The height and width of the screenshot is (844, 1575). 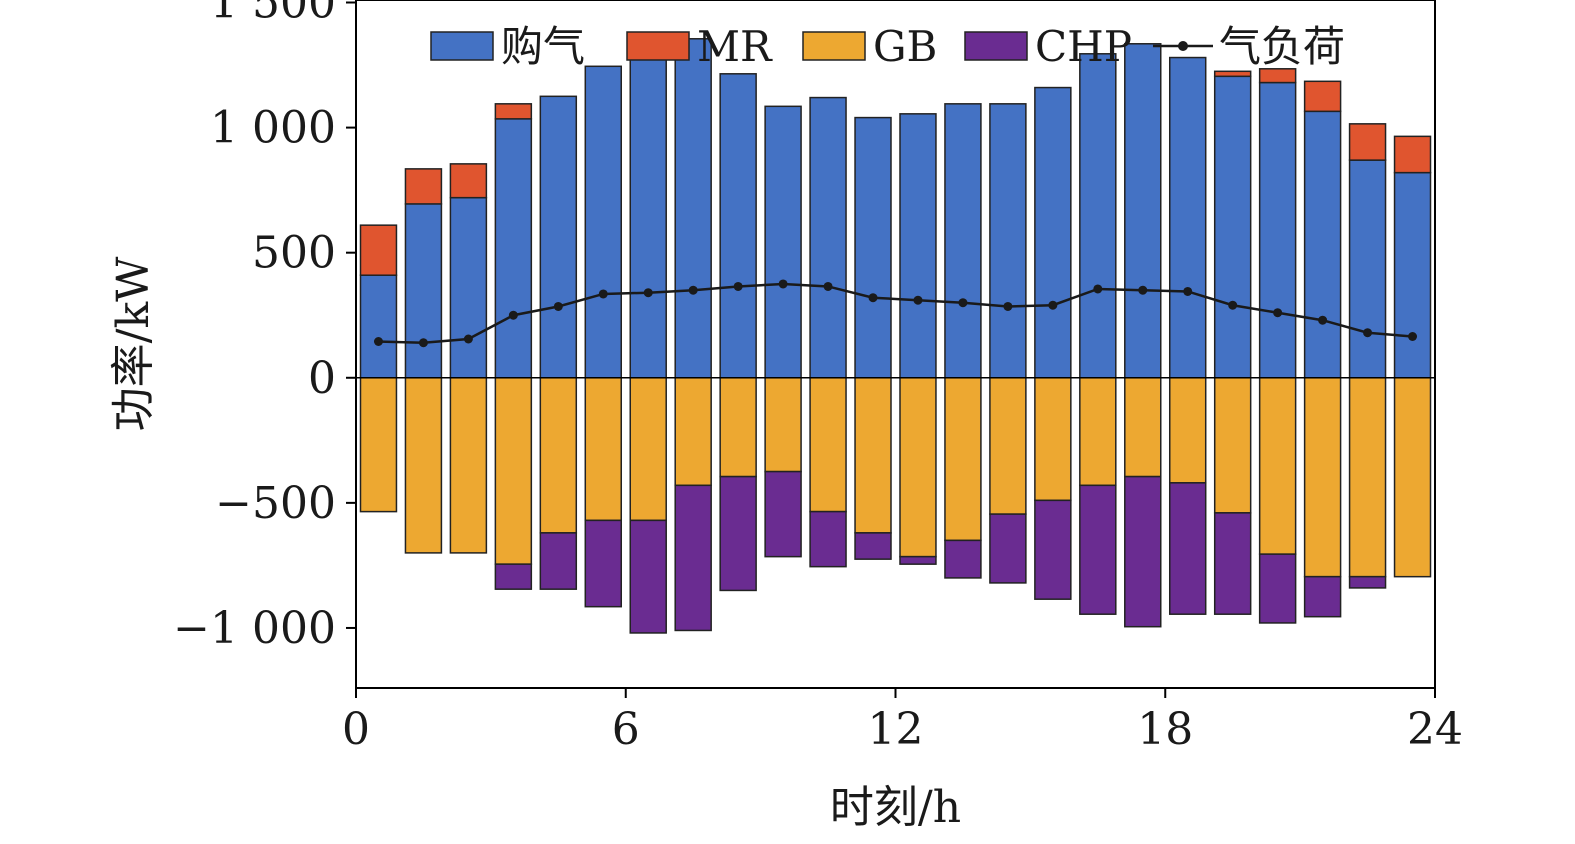 I want to click on legend-label-gas-purchase: 购气, so click(x=543, y=46).